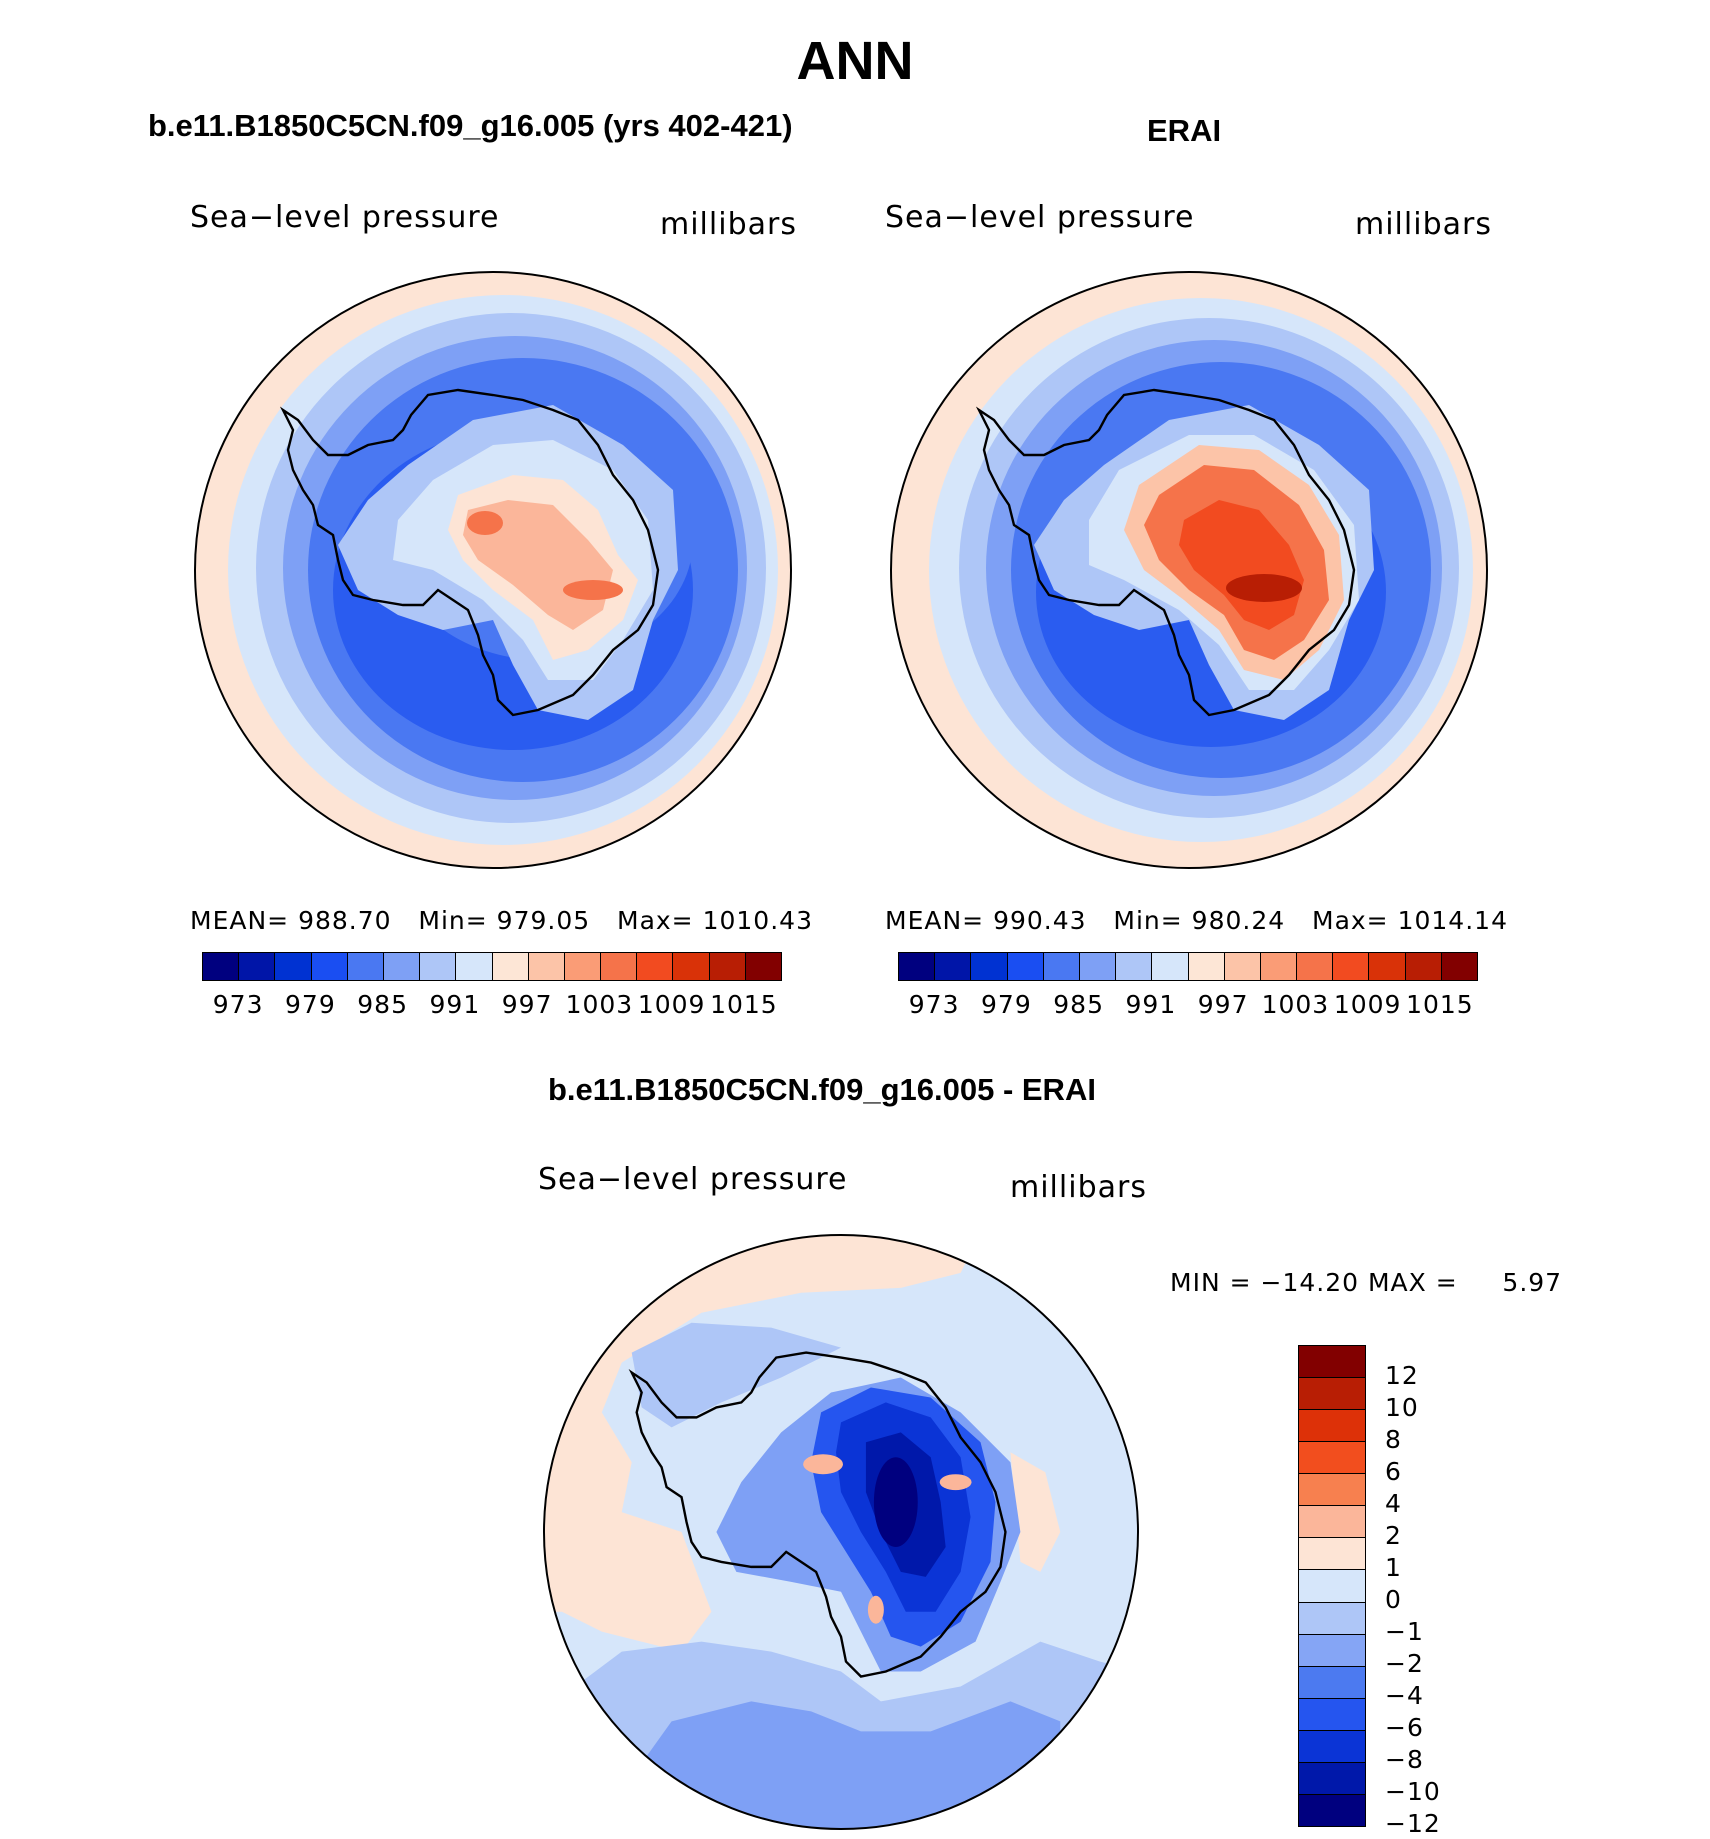  Describe the element at coordinates (1366, 1282) in the screenshot. I see `diff-minmax: MIN = −14.20 MAX = 5.97` at that location.